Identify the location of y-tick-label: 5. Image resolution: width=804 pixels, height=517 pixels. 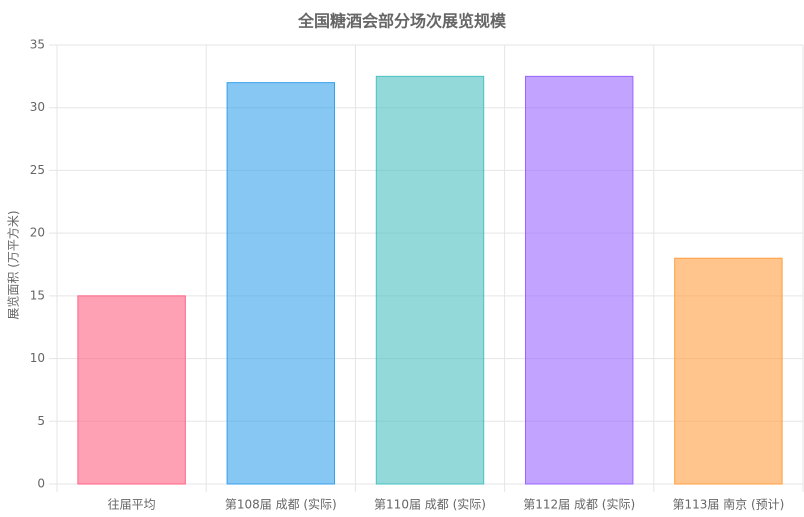
(41, 421).